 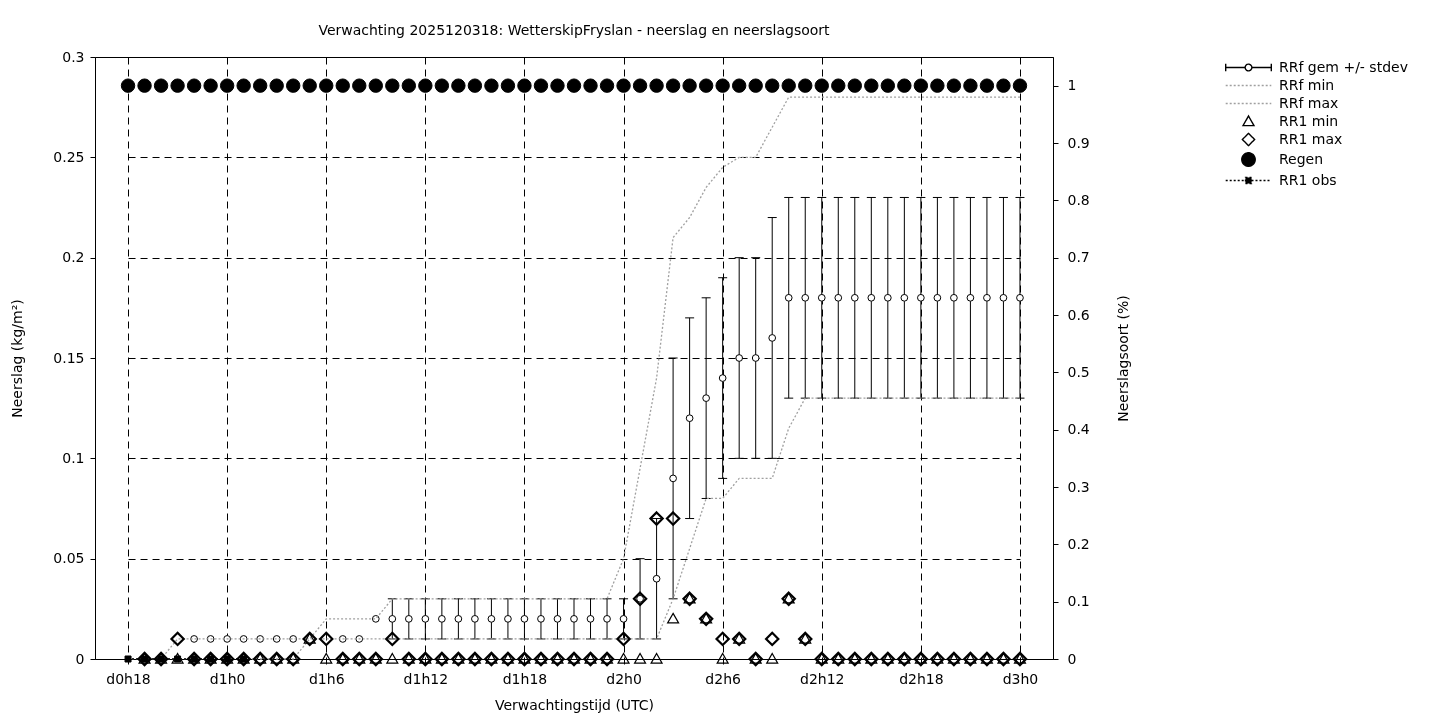 I want to click on x-tick-label: d1h18, so click(x=525, y=678).